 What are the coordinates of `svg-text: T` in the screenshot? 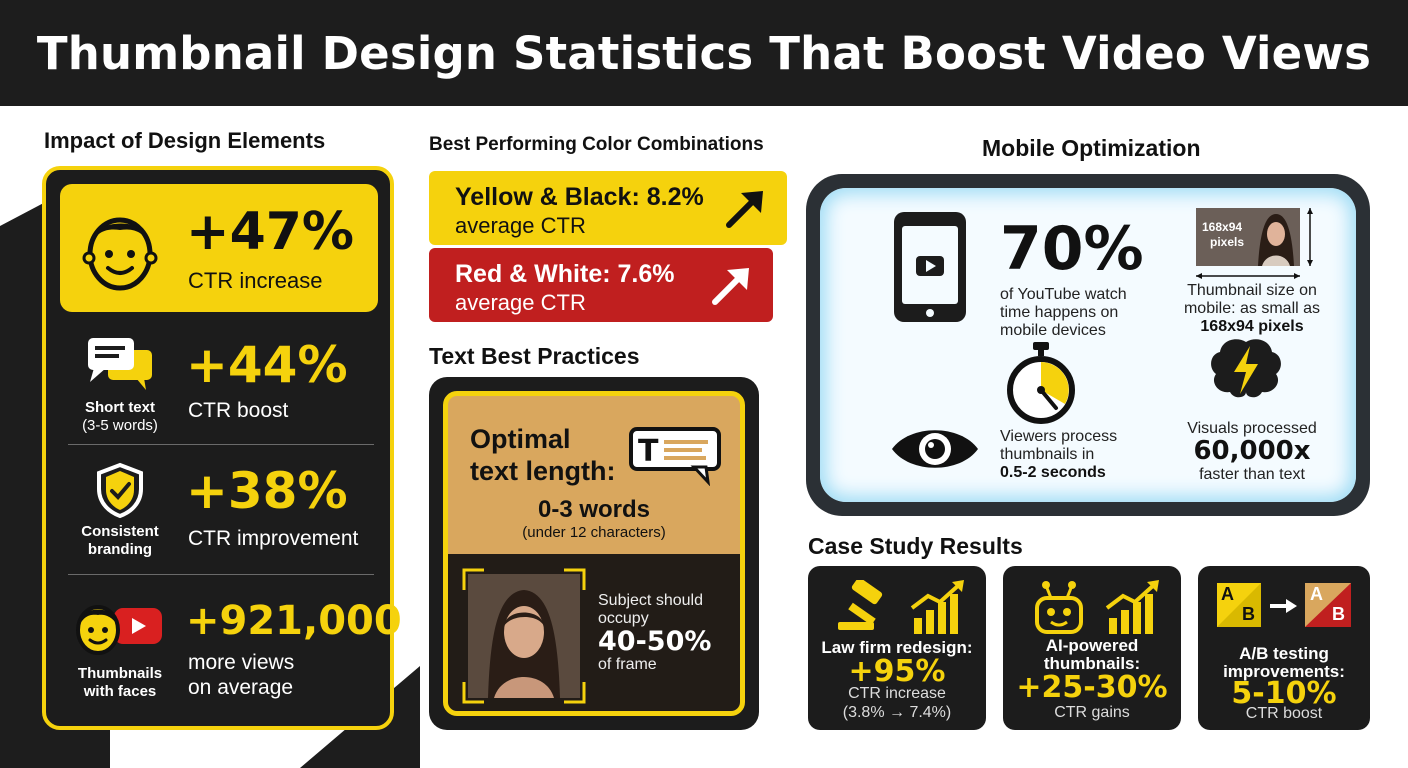 It's located at (648, 451).